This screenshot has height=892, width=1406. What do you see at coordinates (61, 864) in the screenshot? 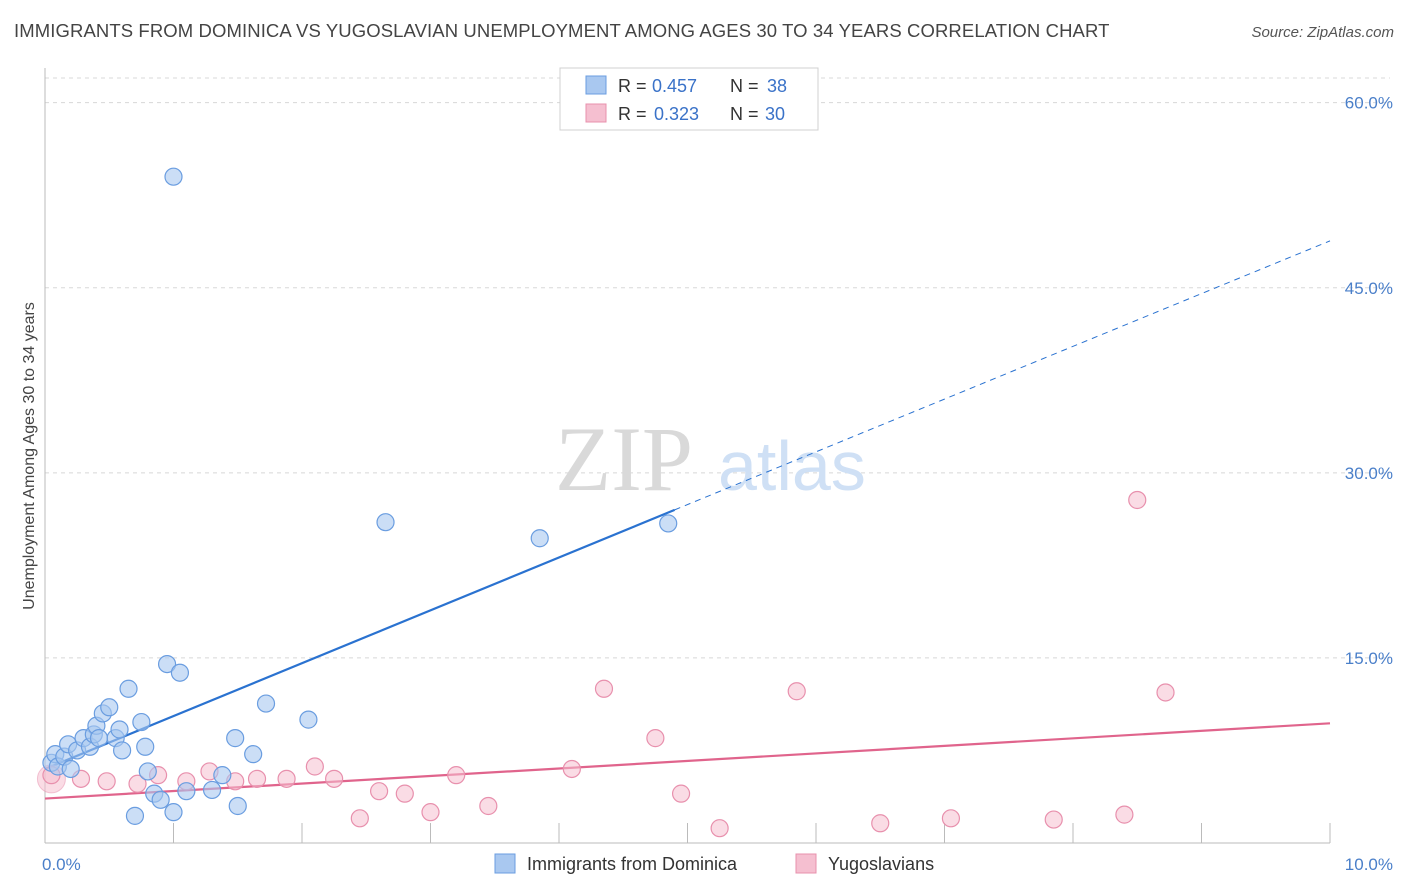
I see `x-tick-label: 0.0%` at bounding box center [61, 864].